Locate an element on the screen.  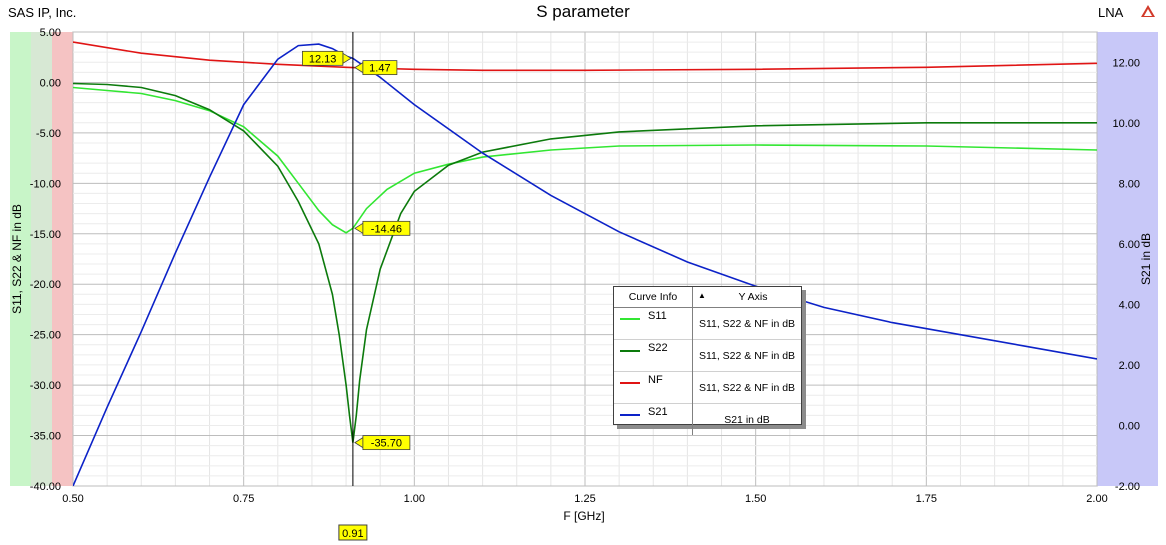
marker-group: 12.13 1.47 -14.46 -35.70 is located at coordinates (356, 250).